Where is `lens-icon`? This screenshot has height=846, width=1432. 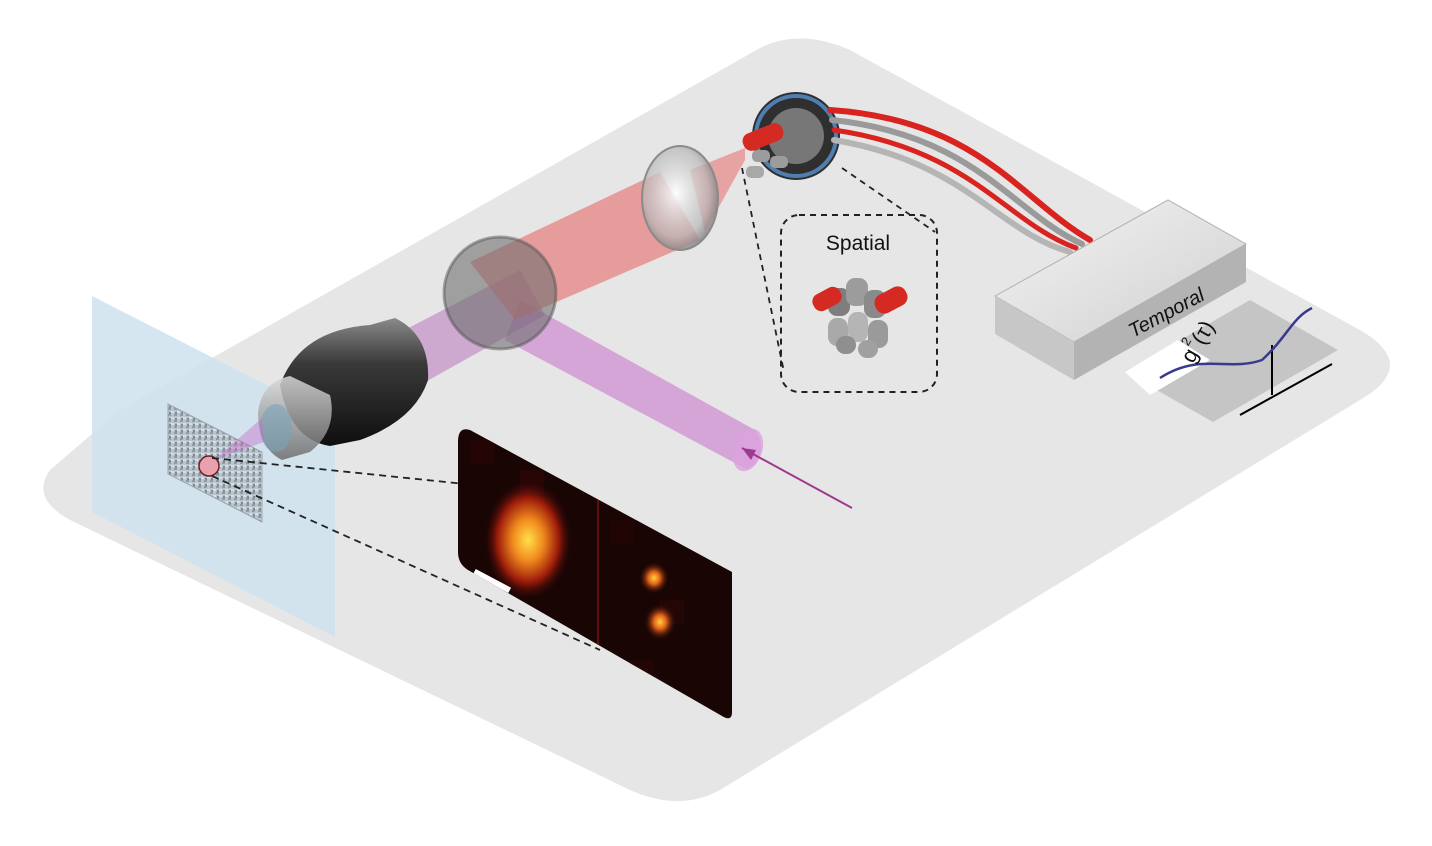 lens-icon is located at coordinates (500, 293).